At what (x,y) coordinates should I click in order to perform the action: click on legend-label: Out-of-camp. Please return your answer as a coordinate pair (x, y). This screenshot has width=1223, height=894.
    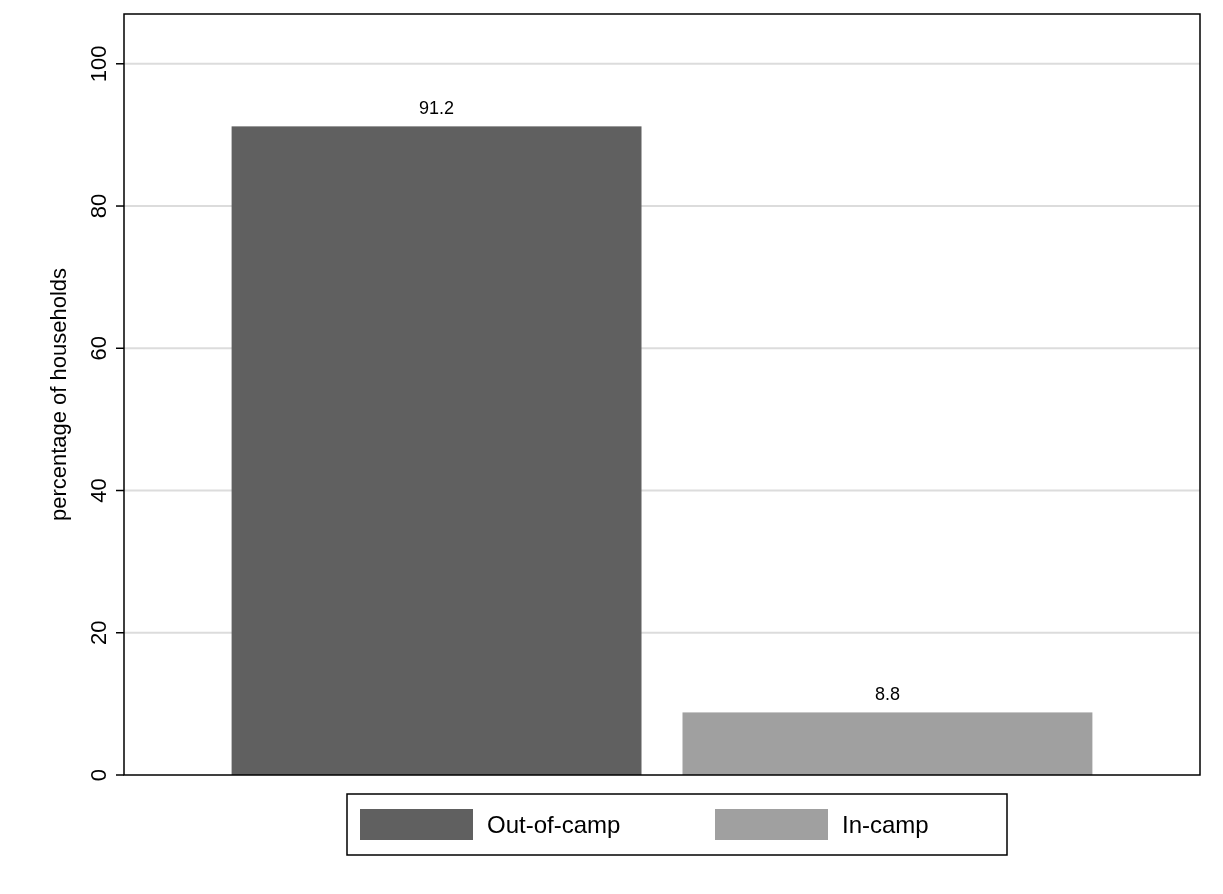
    Looking at the image, I should click on (554, 824).